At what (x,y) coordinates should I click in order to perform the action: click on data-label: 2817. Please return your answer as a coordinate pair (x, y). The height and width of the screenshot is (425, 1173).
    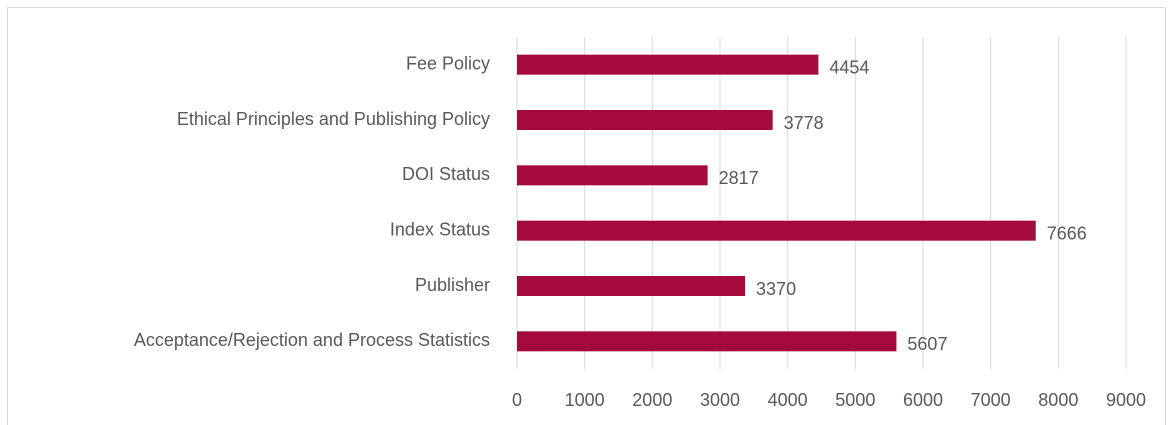
    Looking at the image, I should click on (739, 178).